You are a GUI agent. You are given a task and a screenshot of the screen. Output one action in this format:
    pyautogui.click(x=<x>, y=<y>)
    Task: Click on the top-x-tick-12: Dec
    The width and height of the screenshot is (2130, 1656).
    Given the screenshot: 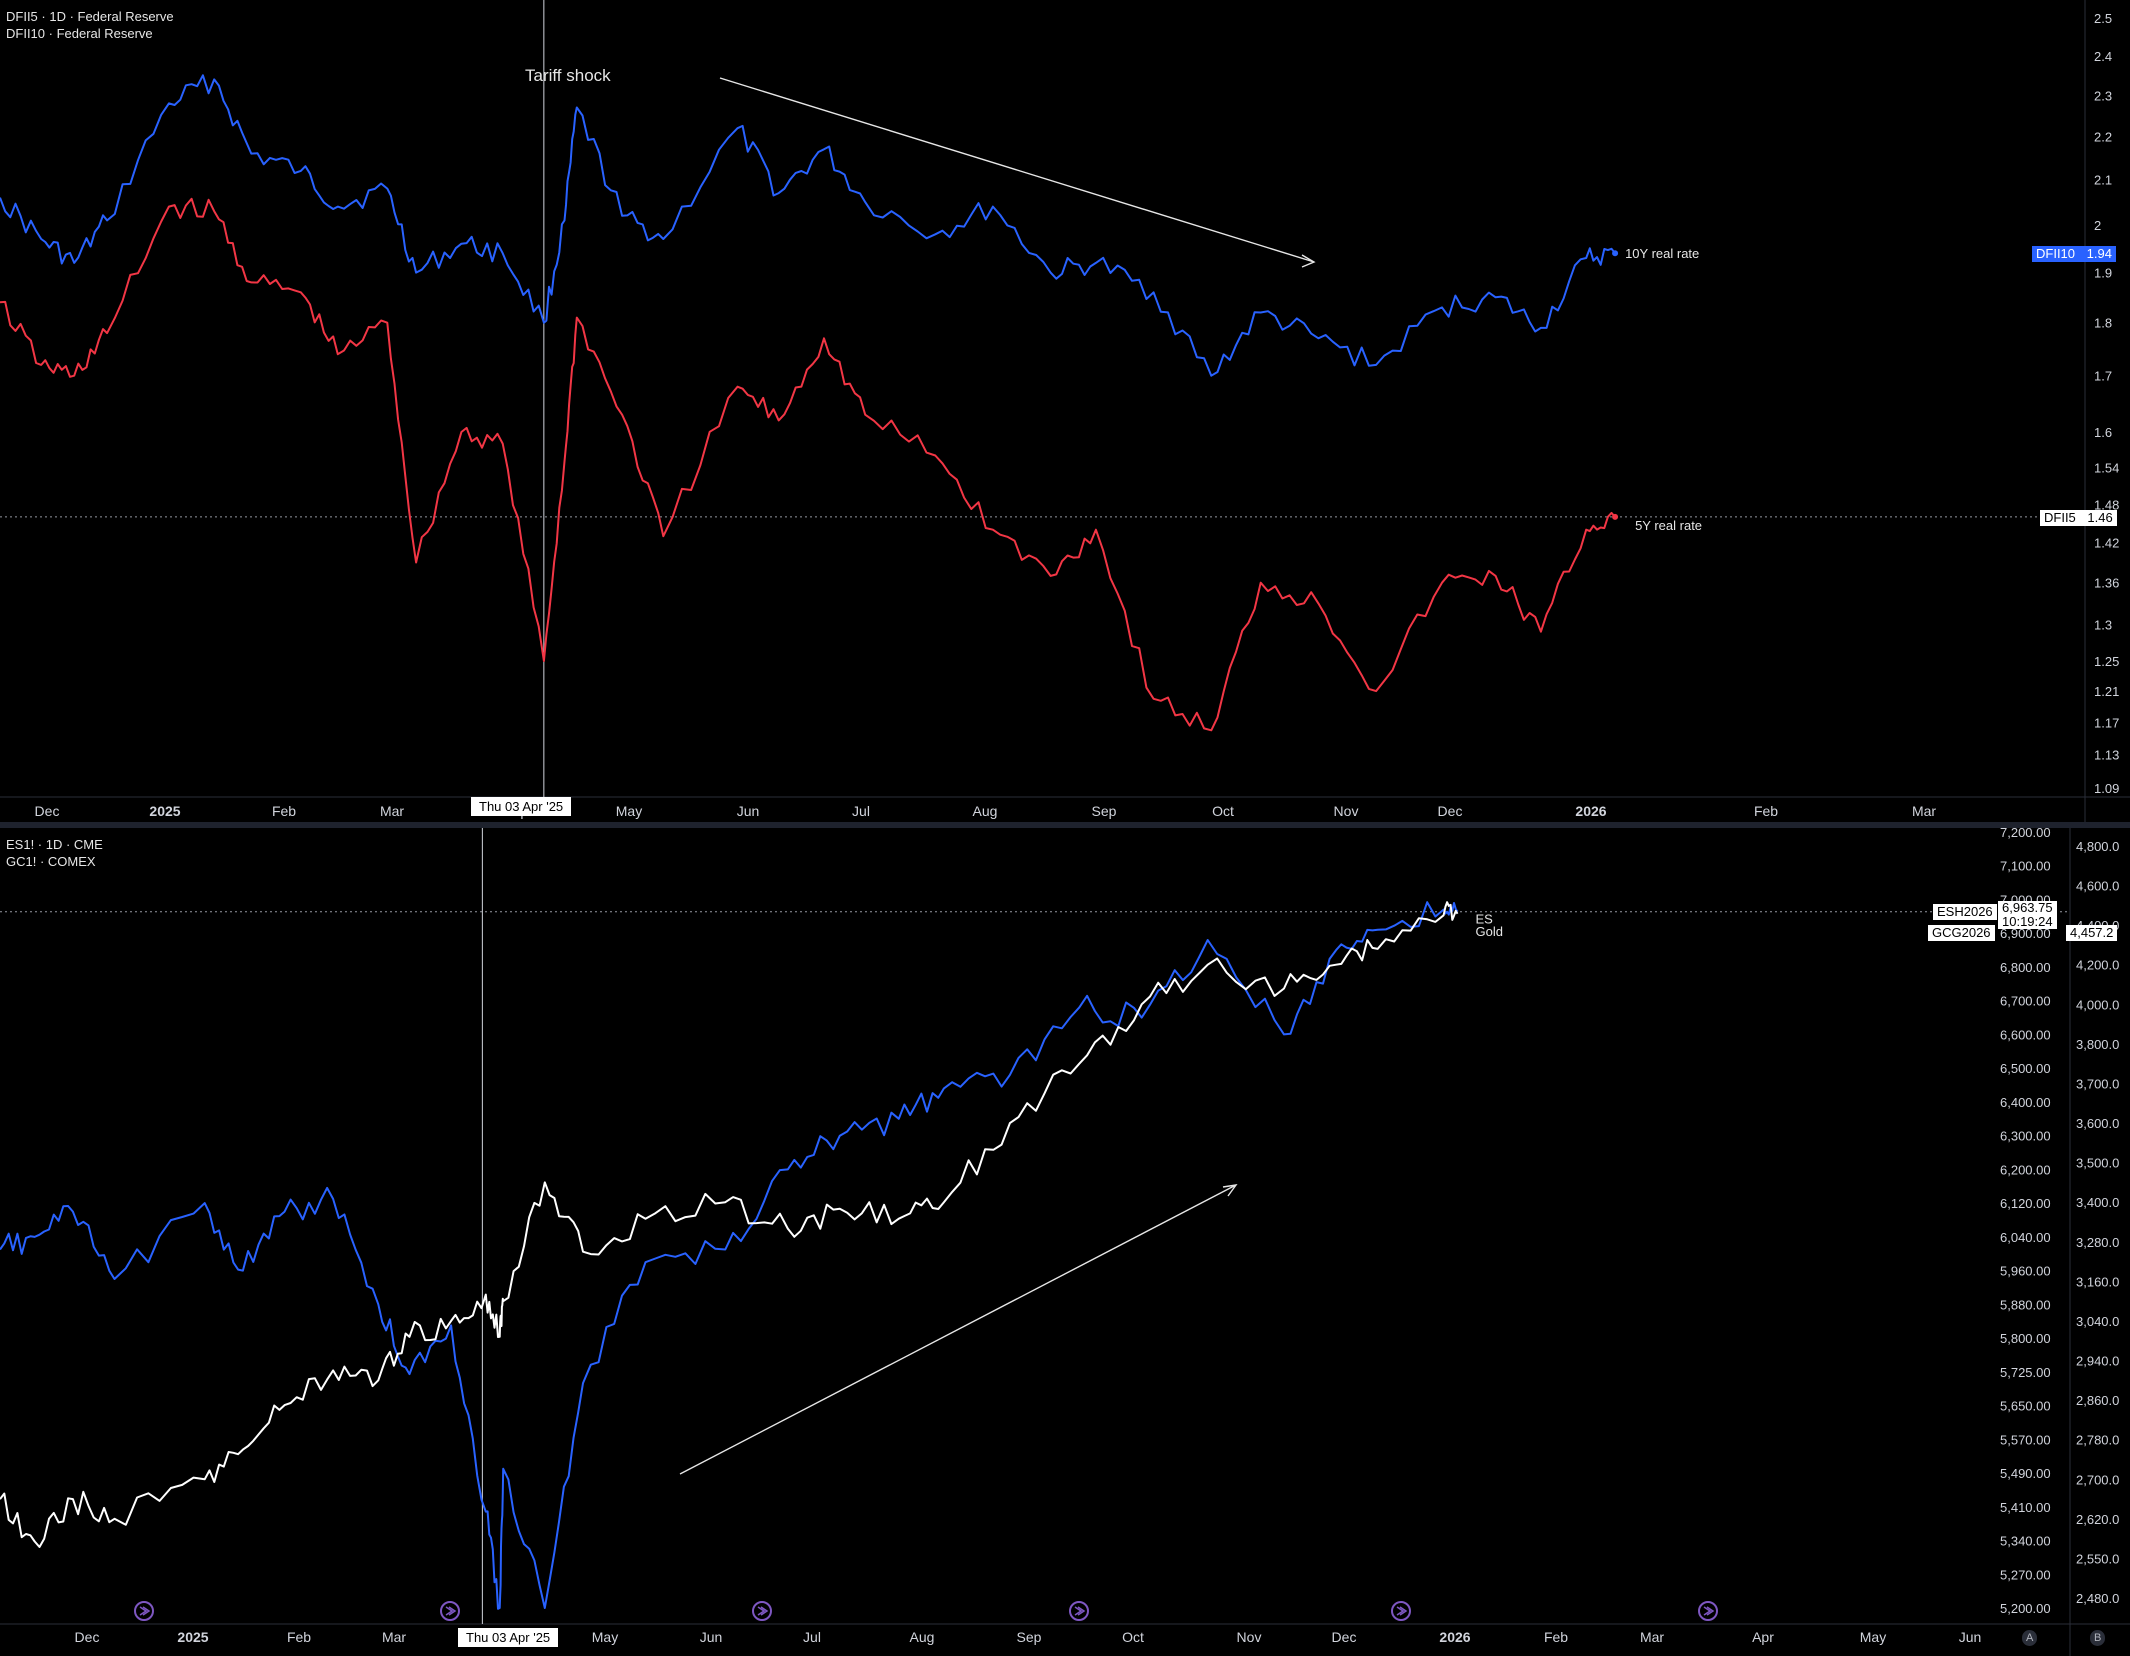 What is the action you would take?
    pyautogui.click(x=1450, y=811)
    